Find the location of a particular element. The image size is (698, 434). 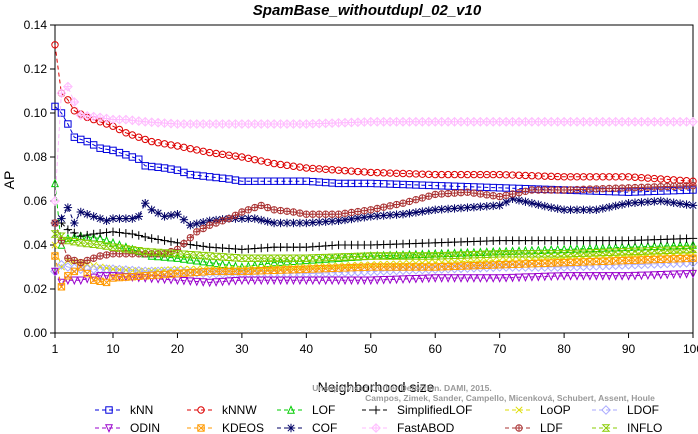

x-tick-label: 50 is located at coordinates (371, 349).